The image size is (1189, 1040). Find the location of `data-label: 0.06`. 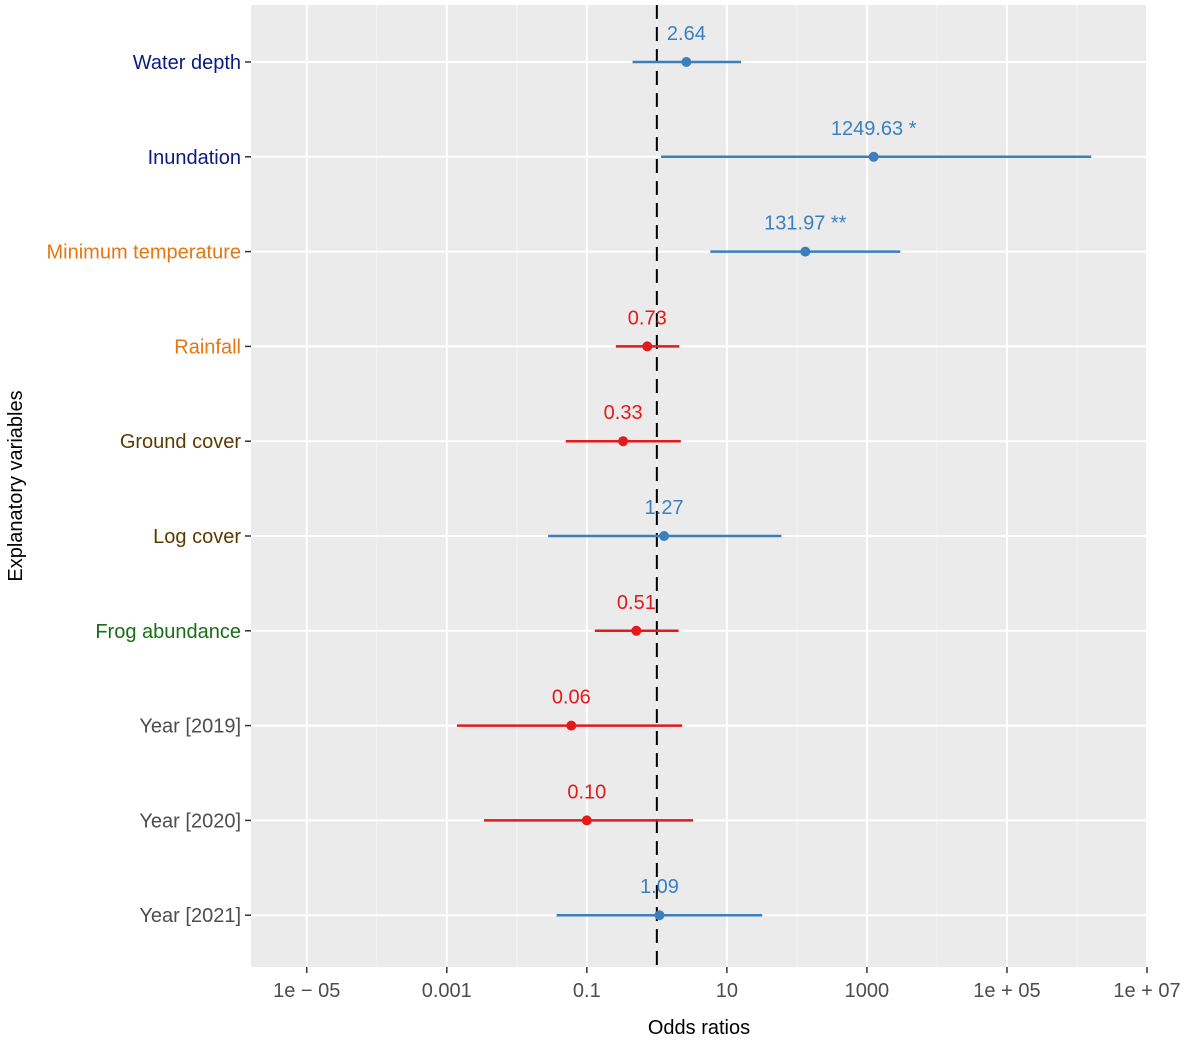

data-label: 0.06 is located at coordinates (571, 698).